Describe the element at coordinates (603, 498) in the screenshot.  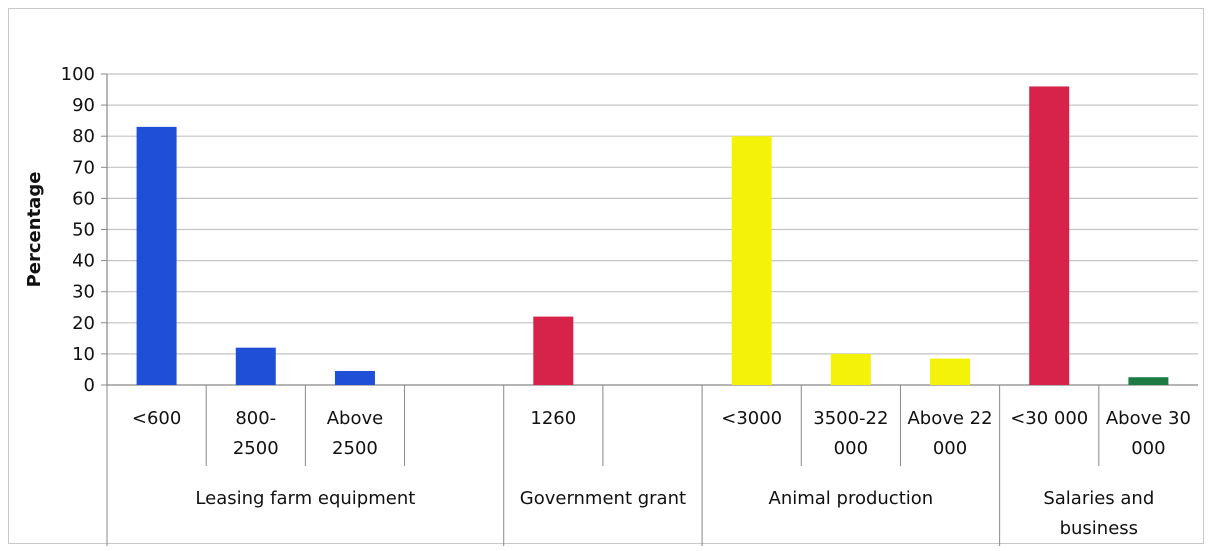
I see `group-label-1-0: Government grant` at that location.